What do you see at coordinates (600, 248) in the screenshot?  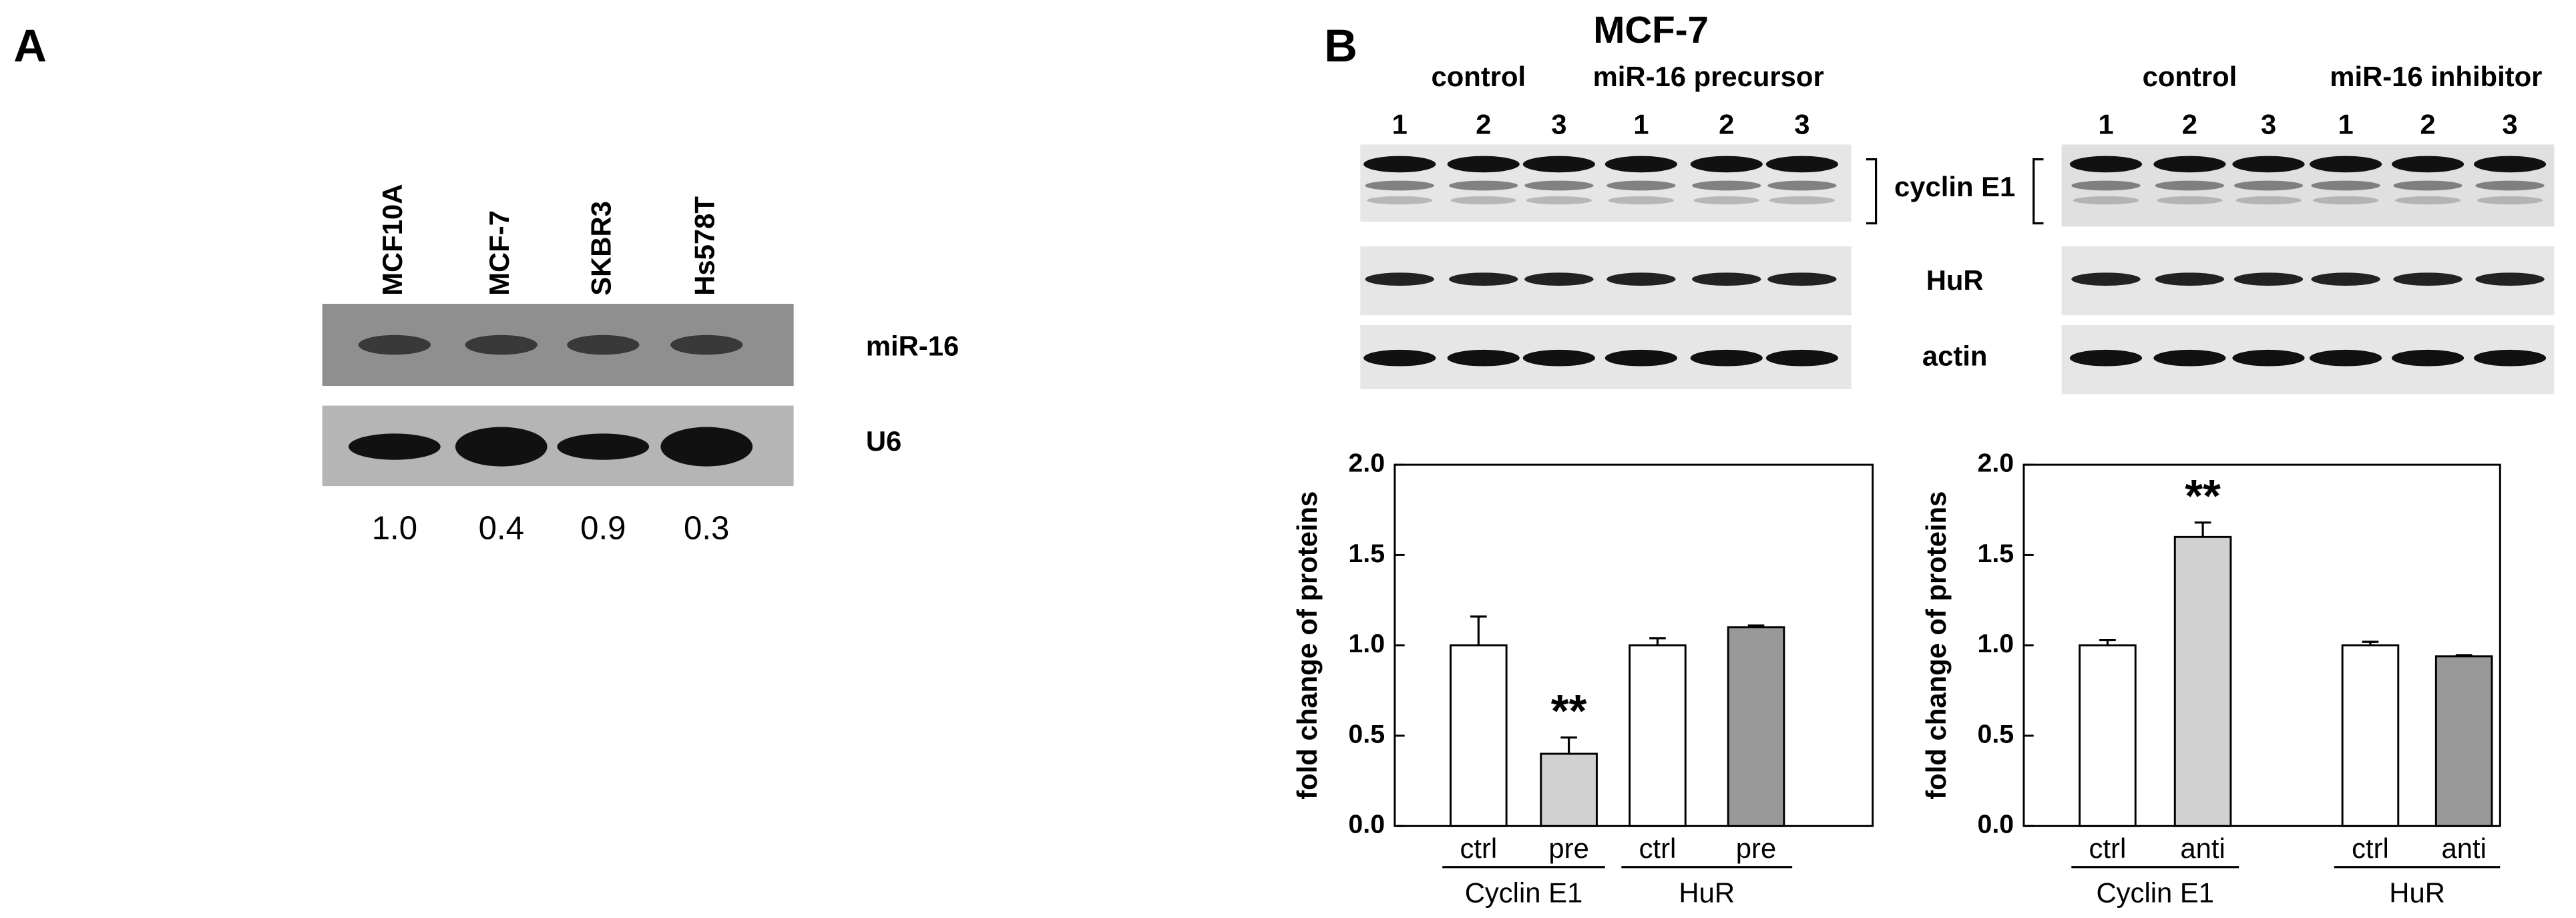 I see `lane-label: SKBR3` at bounding box center [600, 248].